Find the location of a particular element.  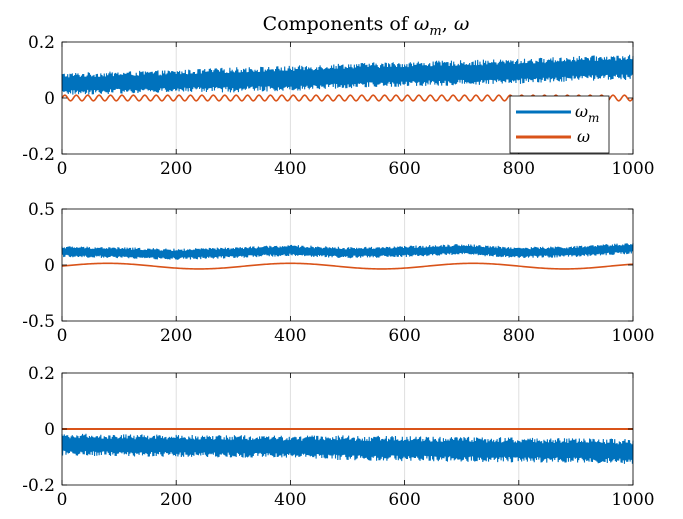

y-tick-label: 0.5 is located at coordinates (41, 210).